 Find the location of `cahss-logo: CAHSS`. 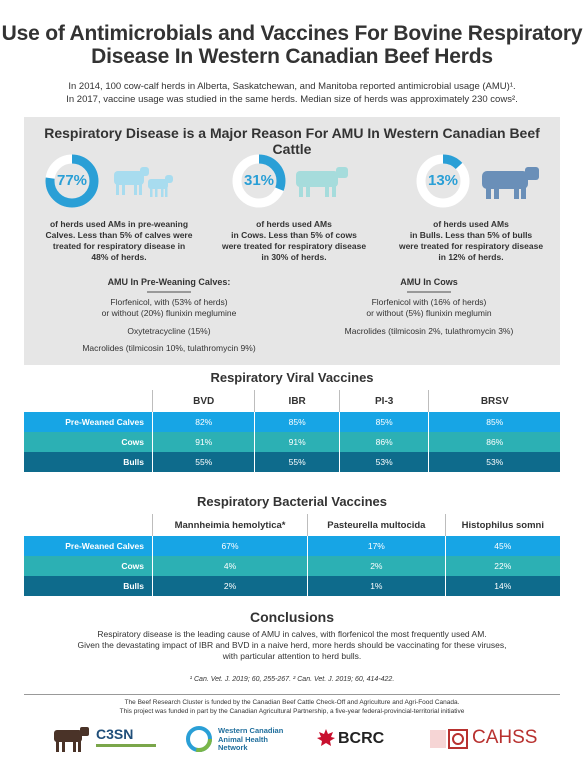

cahss-logo: CAHSS is located at coordinates (485, 739).